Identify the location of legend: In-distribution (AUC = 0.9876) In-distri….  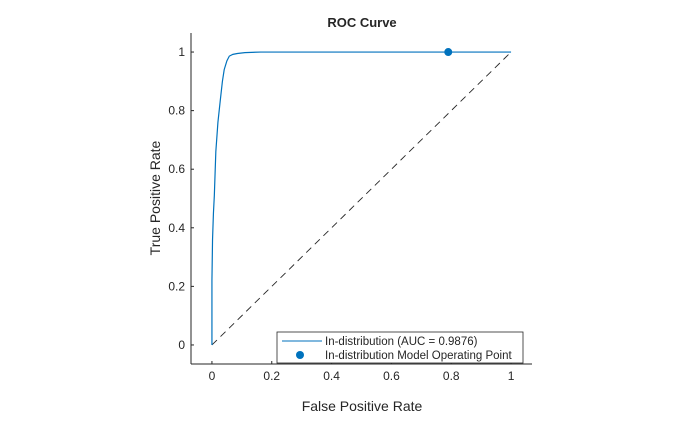
(400, 347).